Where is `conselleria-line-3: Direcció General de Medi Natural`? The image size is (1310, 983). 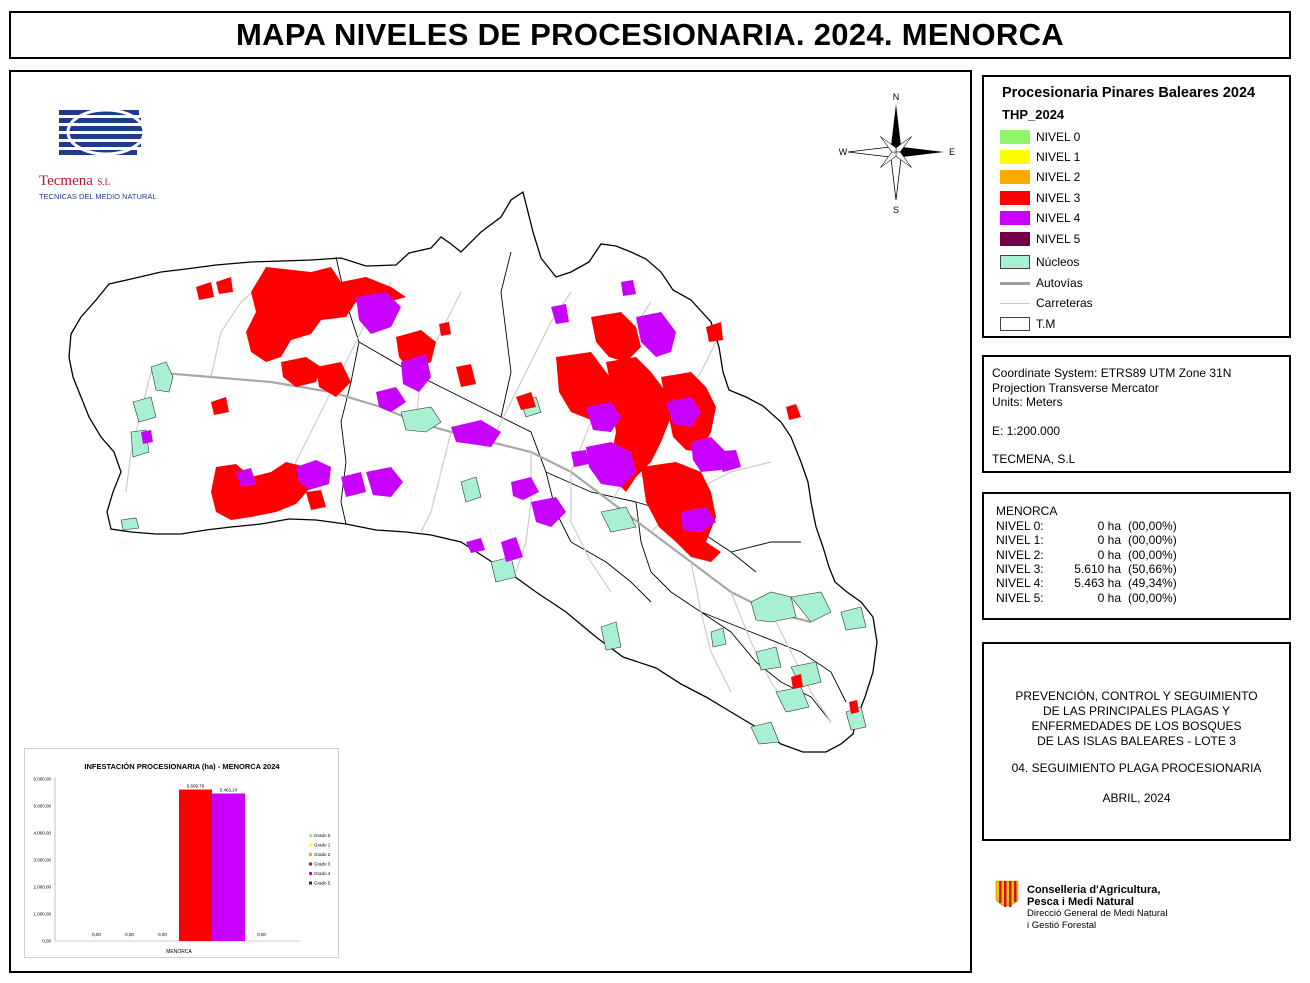
conselleria-line-3: Direcció General de Medi Natural is located at coordinates (1097, 913).